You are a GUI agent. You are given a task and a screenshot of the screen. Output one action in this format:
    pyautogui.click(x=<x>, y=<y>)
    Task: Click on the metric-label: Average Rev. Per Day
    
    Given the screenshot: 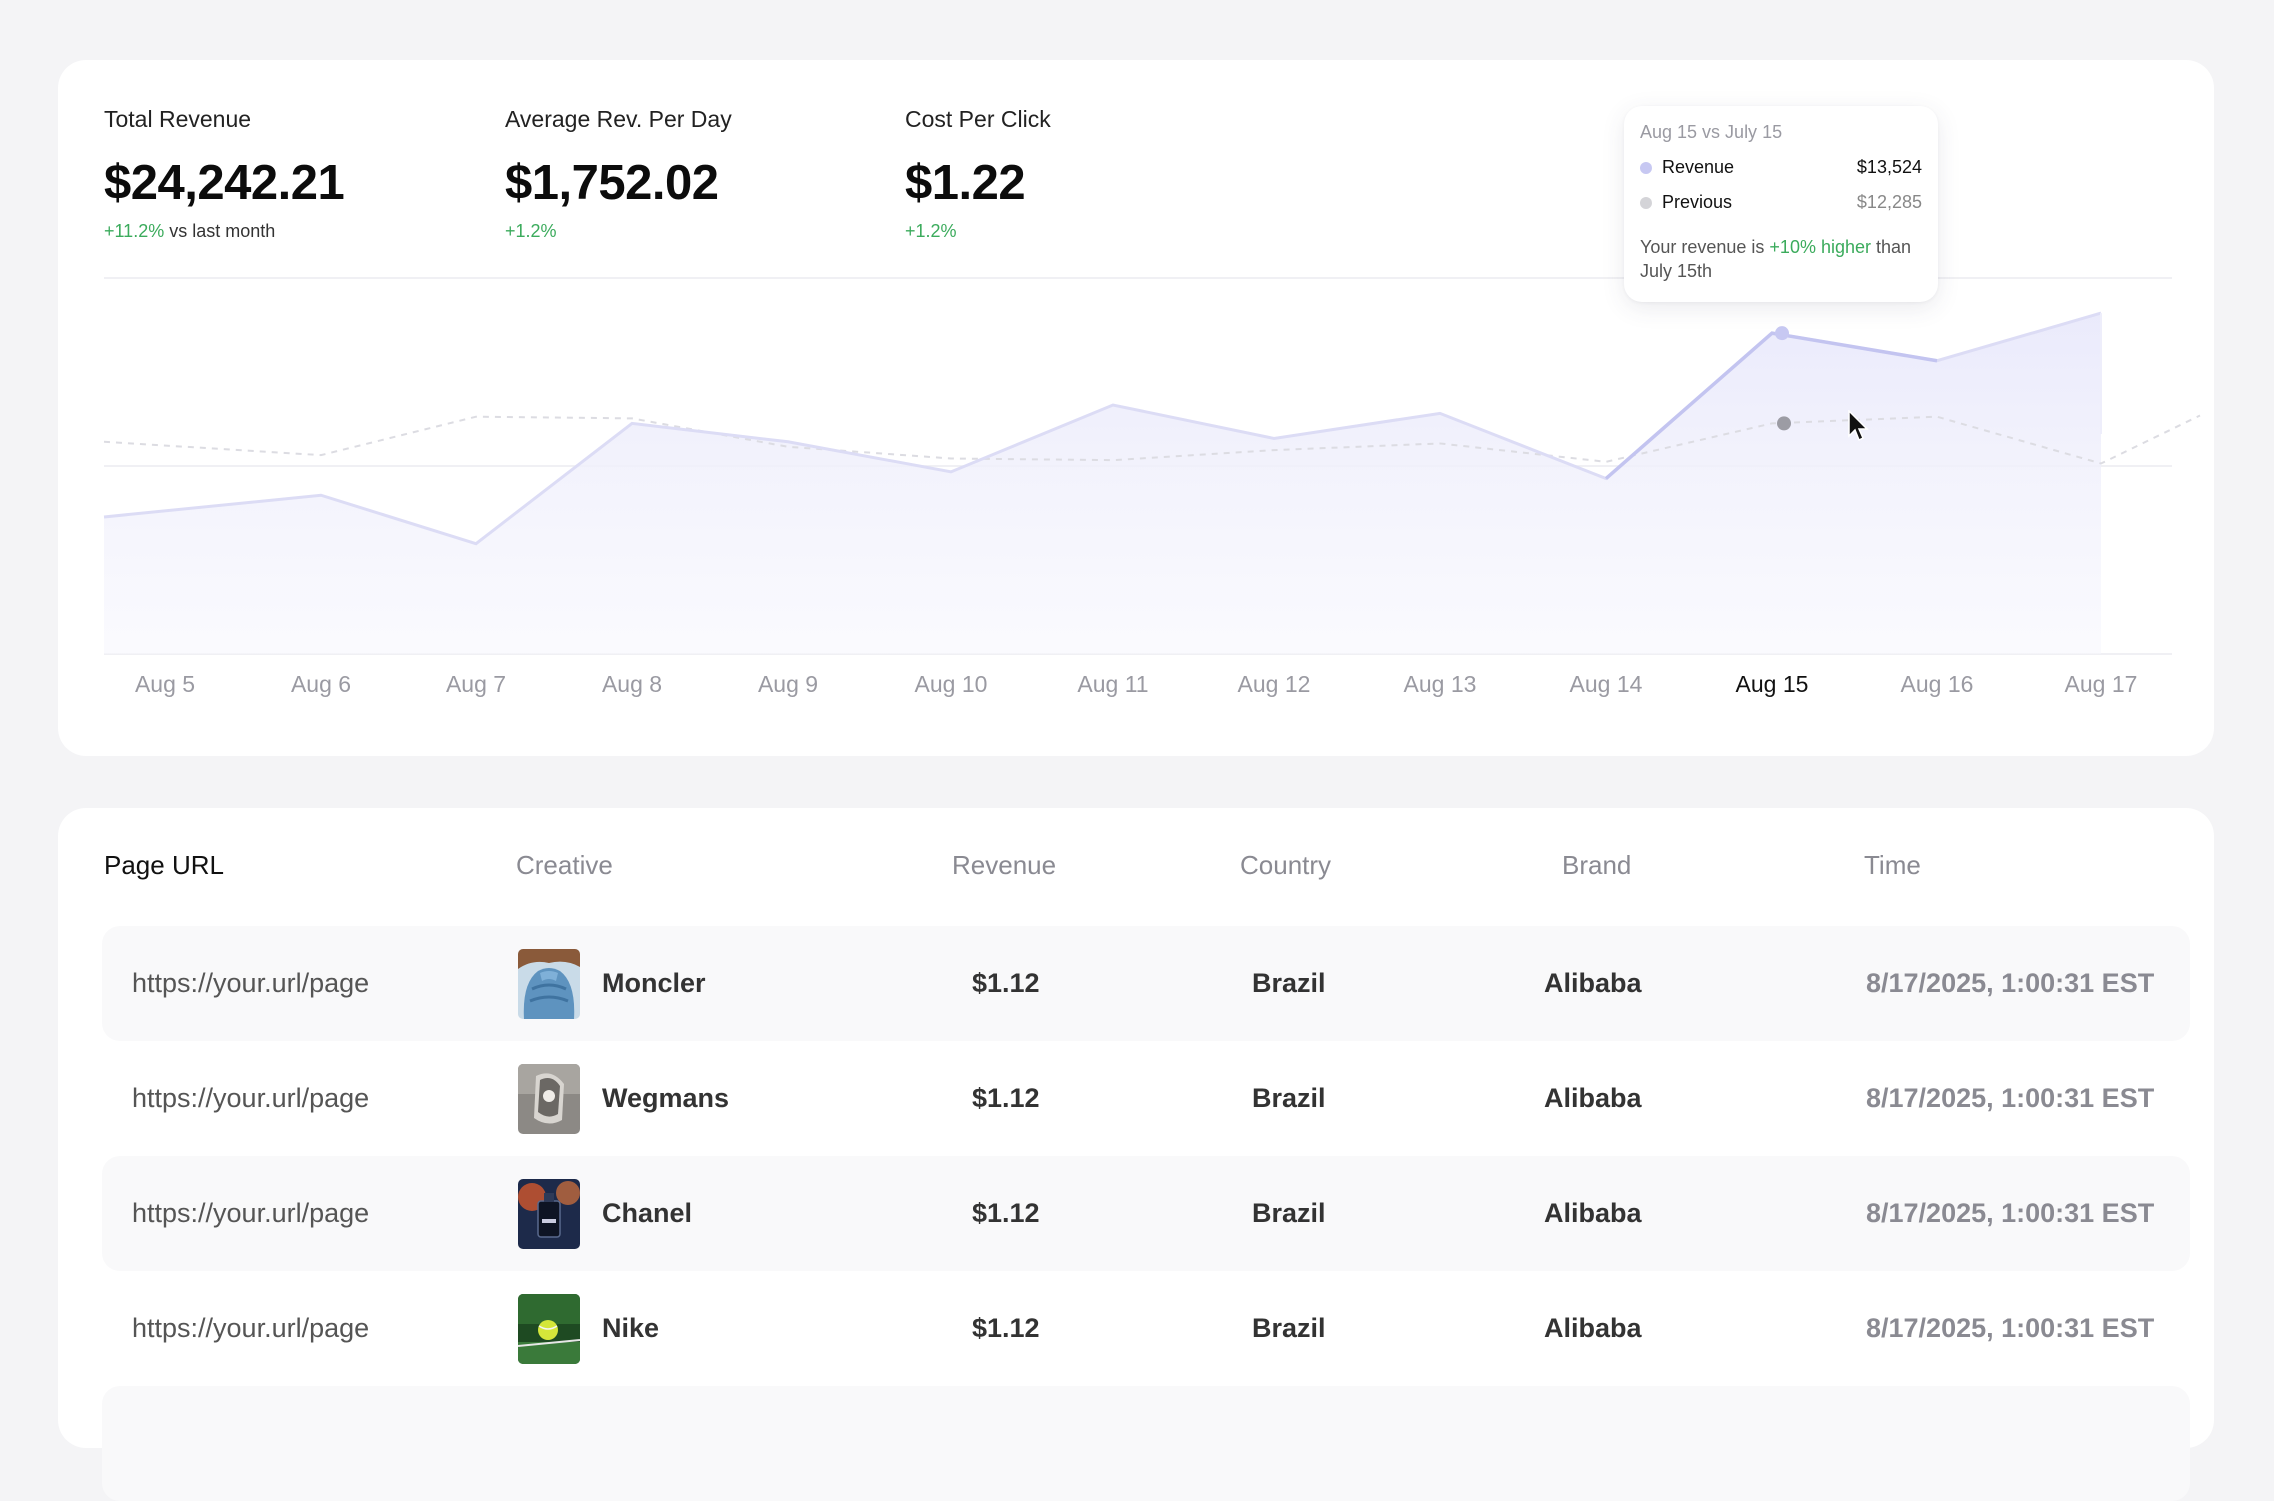 What is the action you would take?
    pyautogui.click(x=618, y=119)
    